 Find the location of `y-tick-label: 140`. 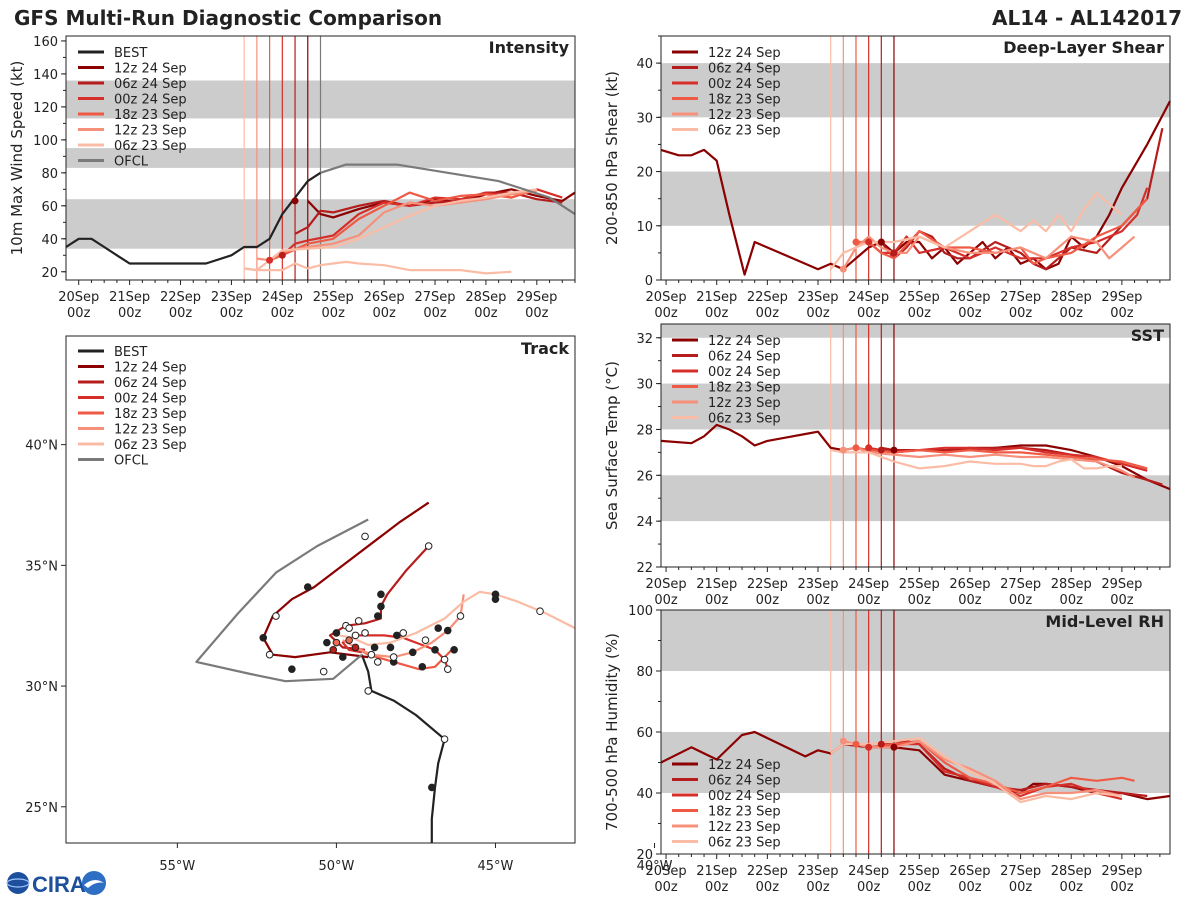

y-tick-label: 140 is located at coordinates (45, 75).